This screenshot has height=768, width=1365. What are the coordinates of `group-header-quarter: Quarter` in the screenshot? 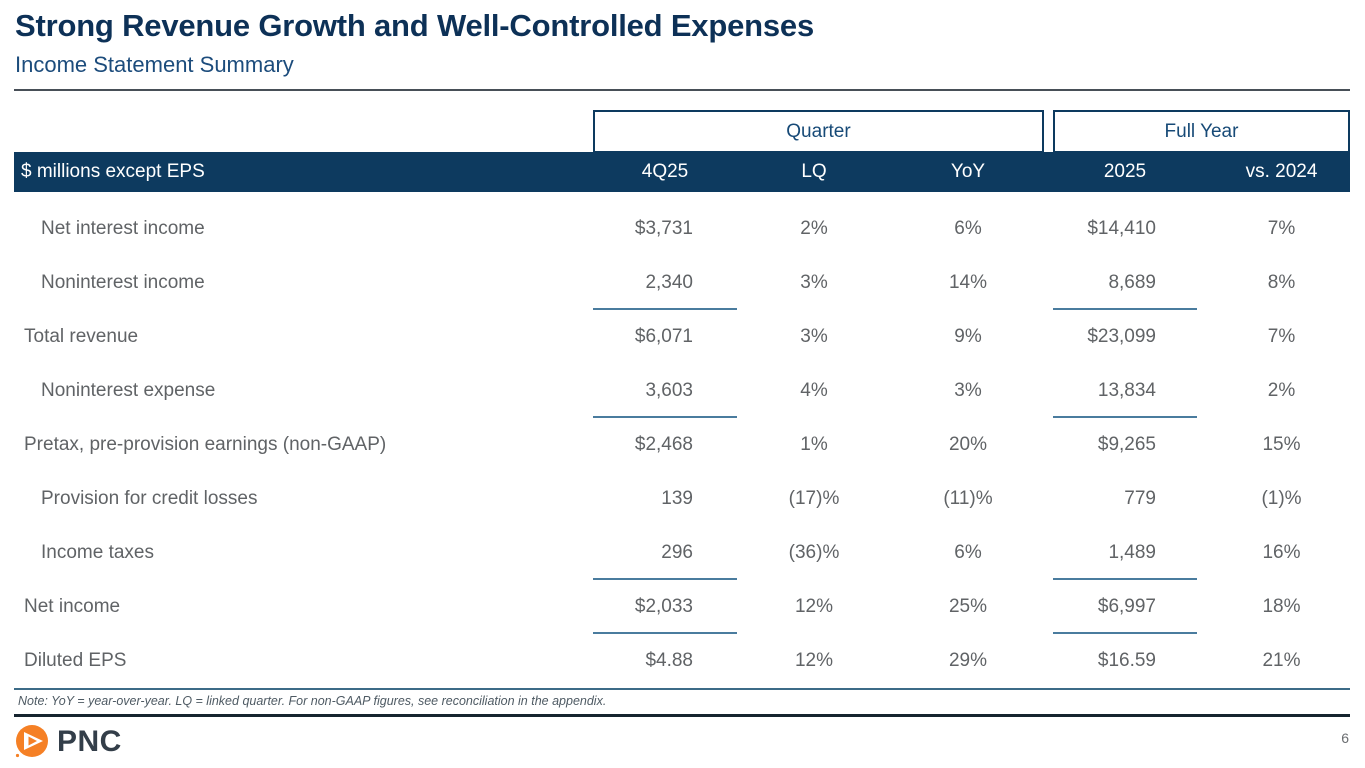 It's located at (818, 131).